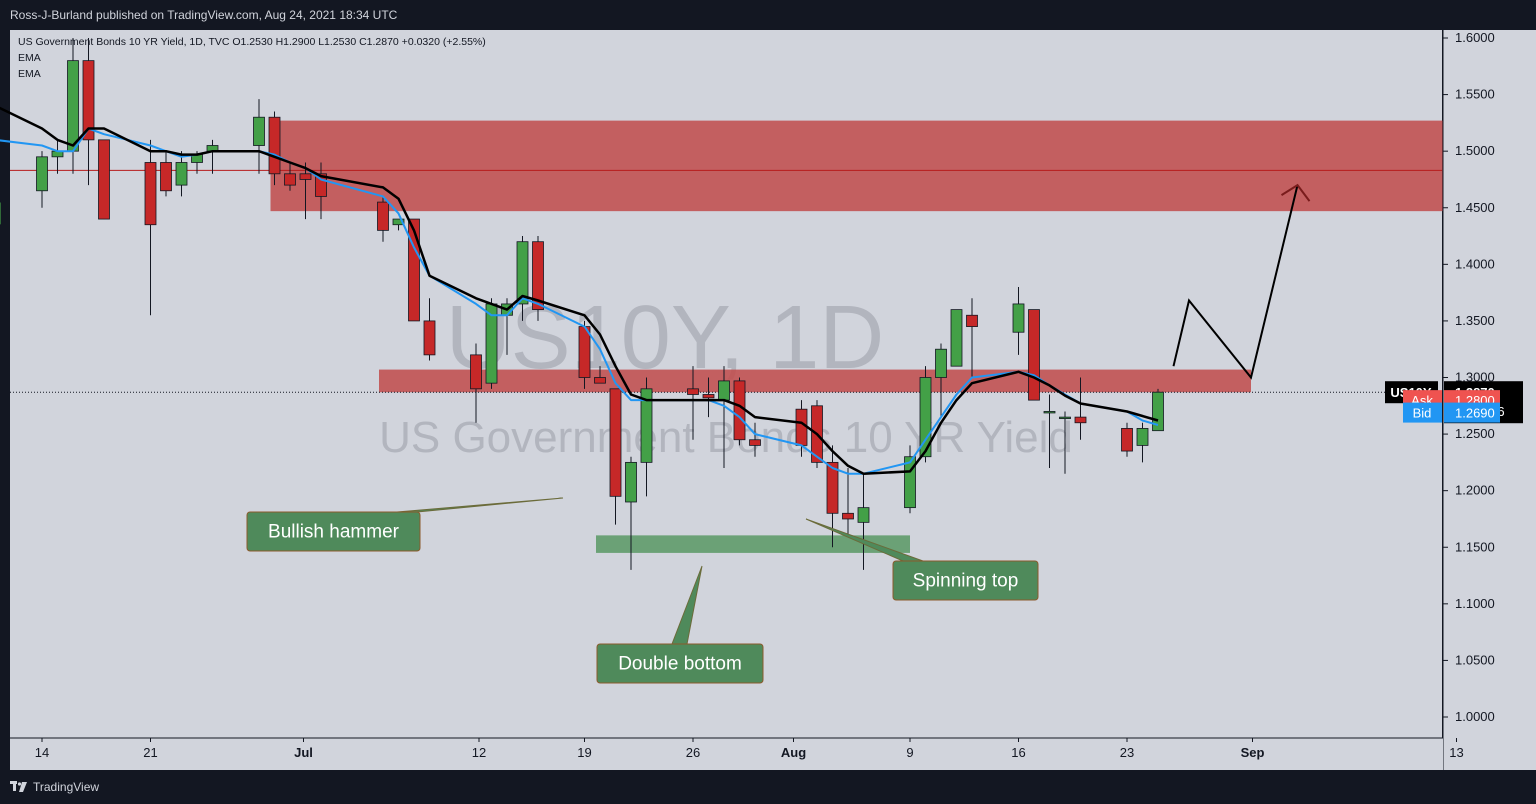 Image resolution: width=1536 pixels, height=804 pixels. What do you see at coordinates (693, 752) in the screenshot?
I see `time-tick-label: 26` at bounding box center [693, 752].